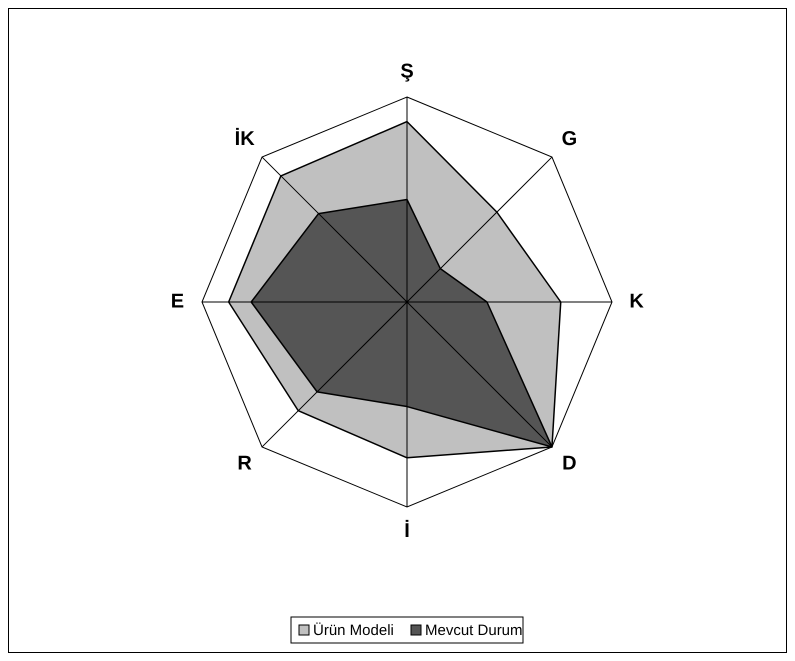  I want to click on spoke-label: D, so click(569, 463).